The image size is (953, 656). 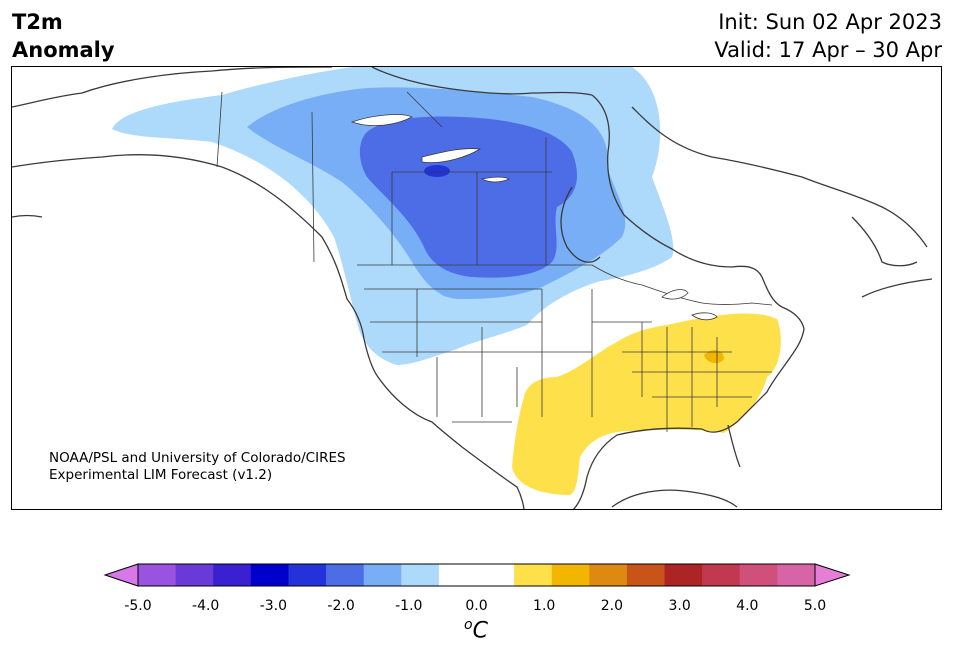 I want to click on credit-line-2: Experimental LIM Forecast (v1.2), so click(x=161, y=475).